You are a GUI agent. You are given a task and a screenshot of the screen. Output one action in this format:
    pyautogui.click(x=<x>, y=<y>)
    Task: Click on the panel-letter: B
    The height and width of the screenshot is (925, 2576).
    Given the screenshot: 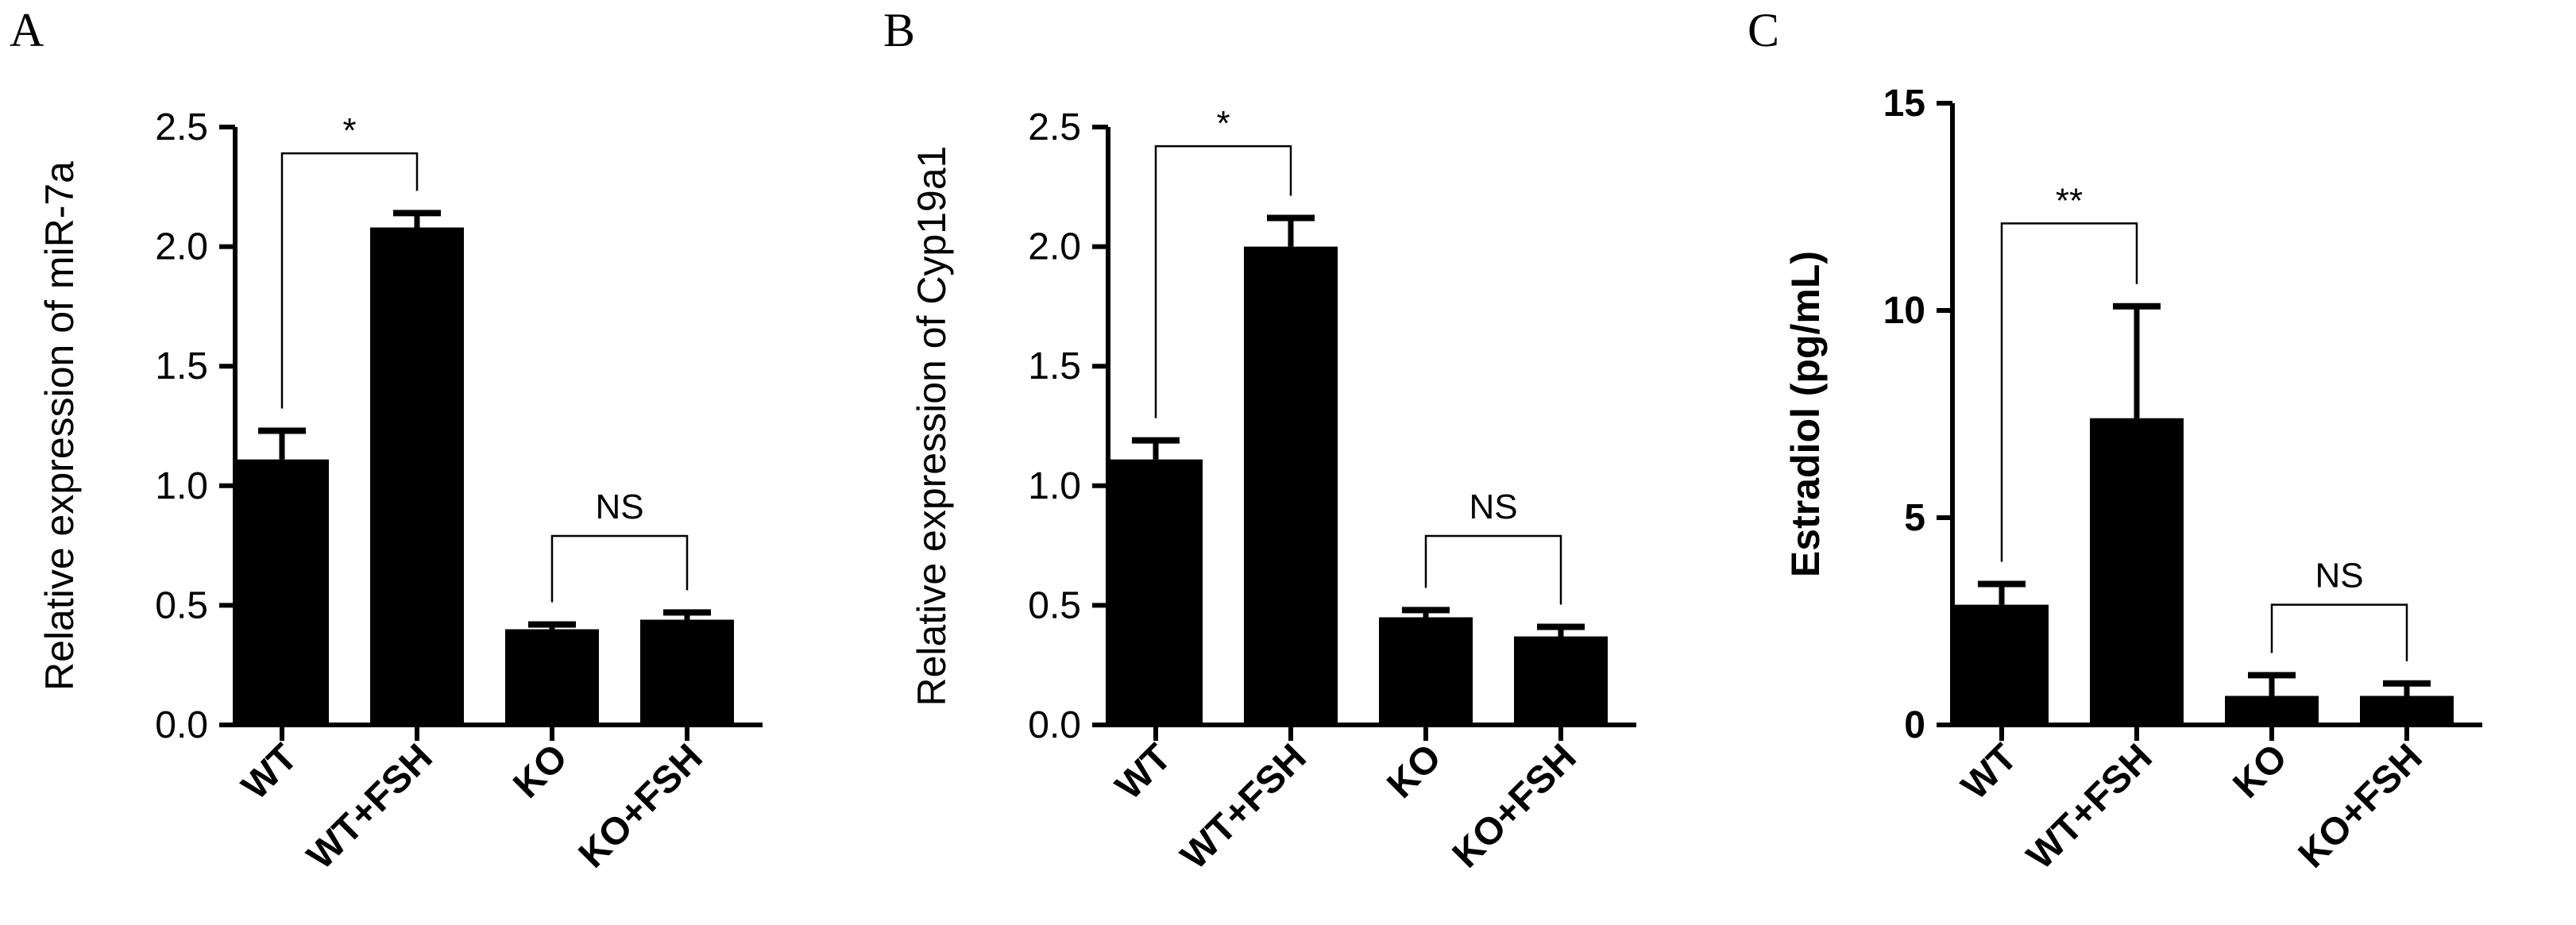 What is the action you would take?
    pyautogui.click(x=899, y=30)
    